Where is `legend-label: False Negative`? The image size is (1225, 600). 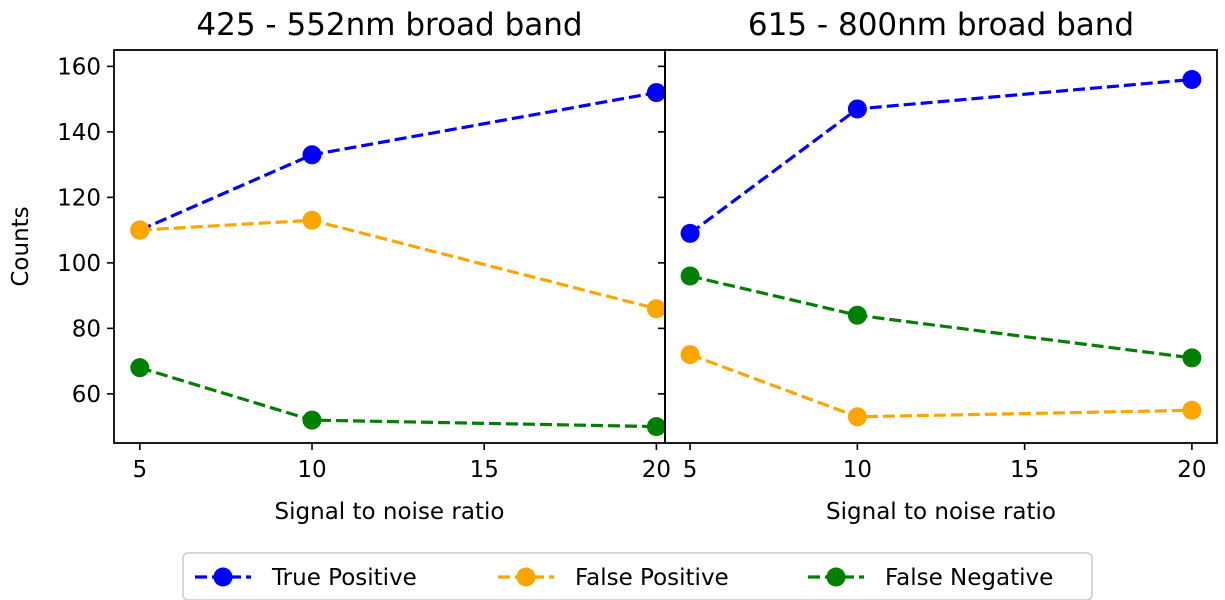
legend-label: False Negative is located at coordinates (969, 578).